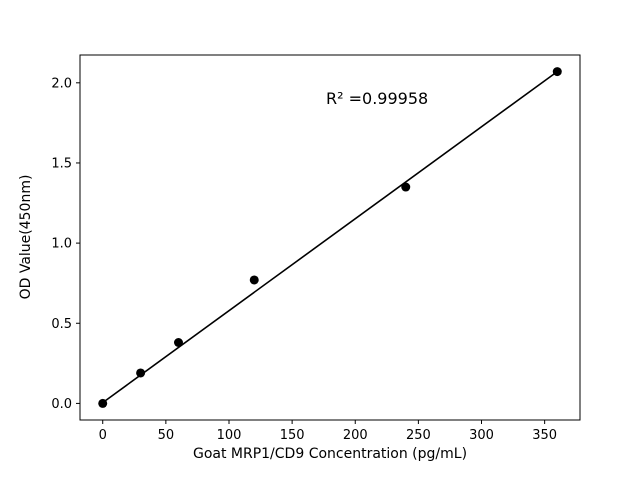 This screenshot has width=640, height=480. I want to click on x-tick-label: 250, so click(418, 435).